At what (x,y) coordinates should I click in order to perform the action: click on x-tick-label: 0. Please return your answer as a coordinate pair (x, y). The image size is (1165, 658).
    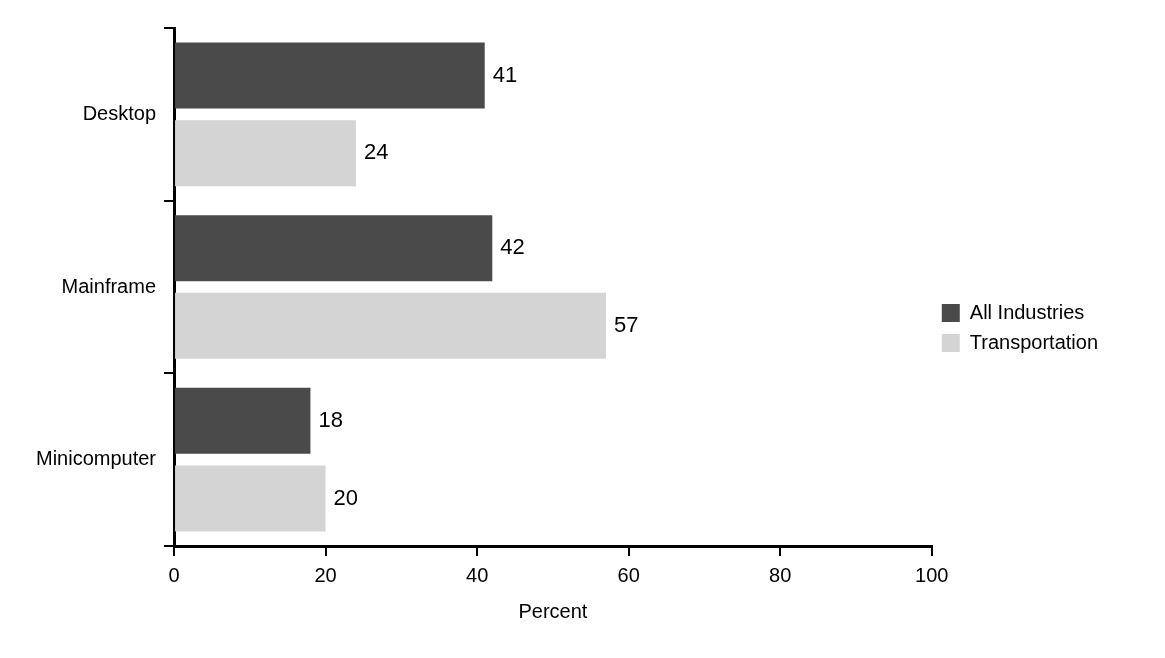
    Looking at the image, I should click on (174, 574).